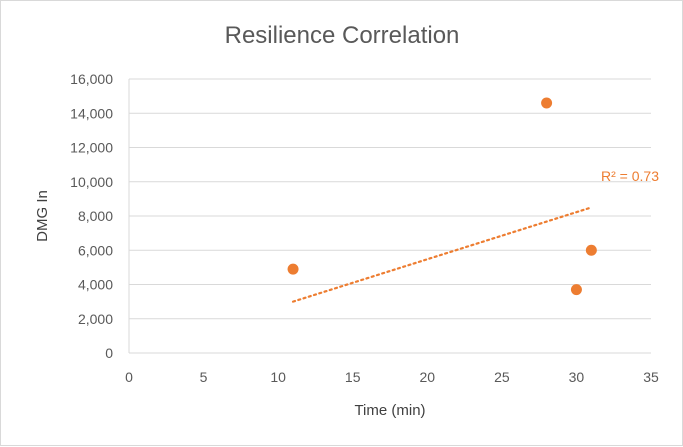 The image size is (683, 447). Describe the element at coordinates (630, 176) in the screenshot. I see `r-squared-label: R² = 0.73` at that location.